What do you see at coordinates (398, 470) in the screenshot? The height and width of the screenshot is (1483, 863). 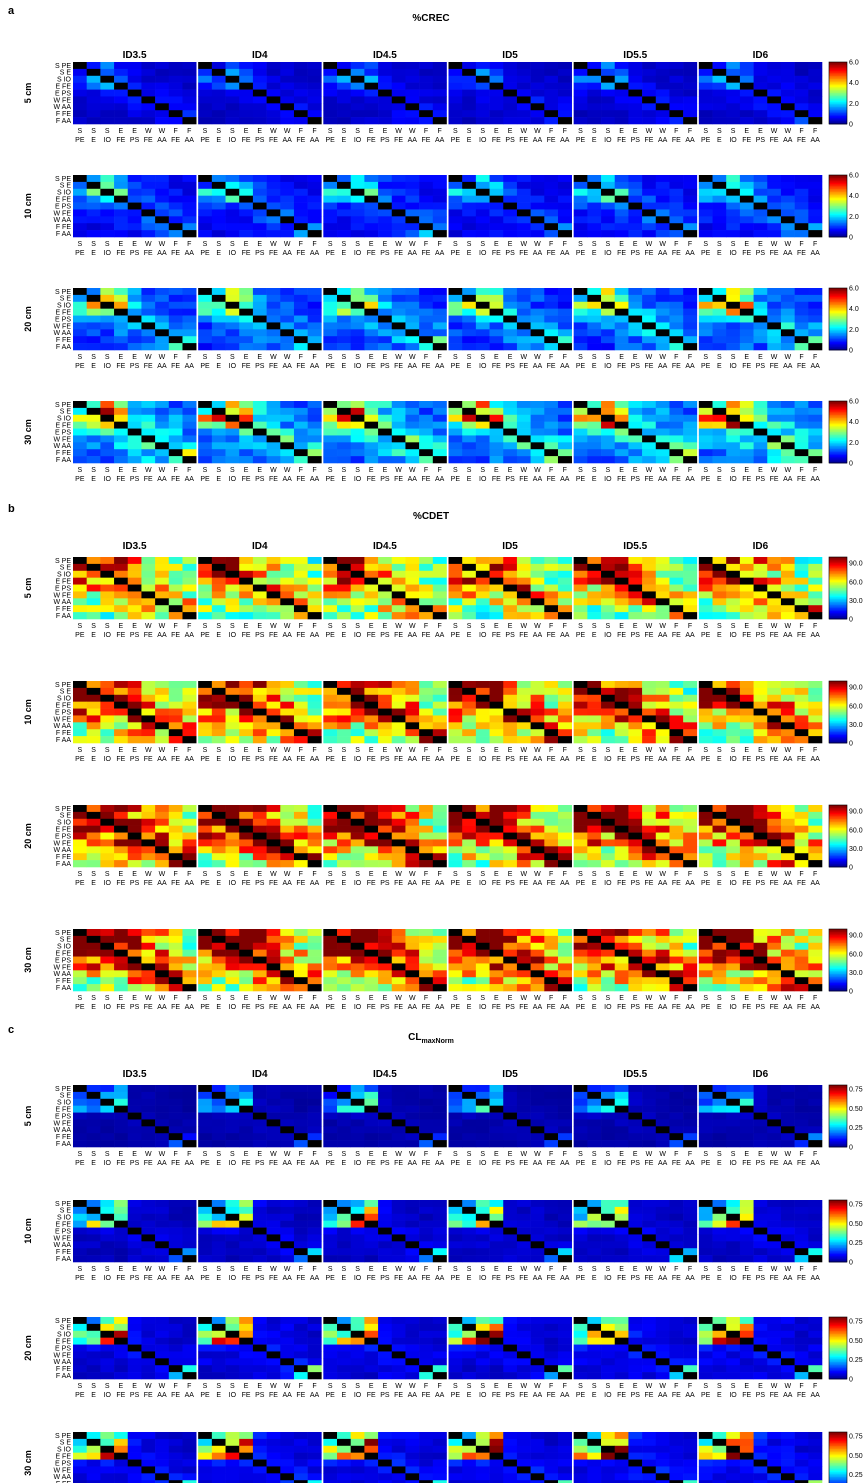 I see `x-tick-label: W` at bounding box center [398, 470].